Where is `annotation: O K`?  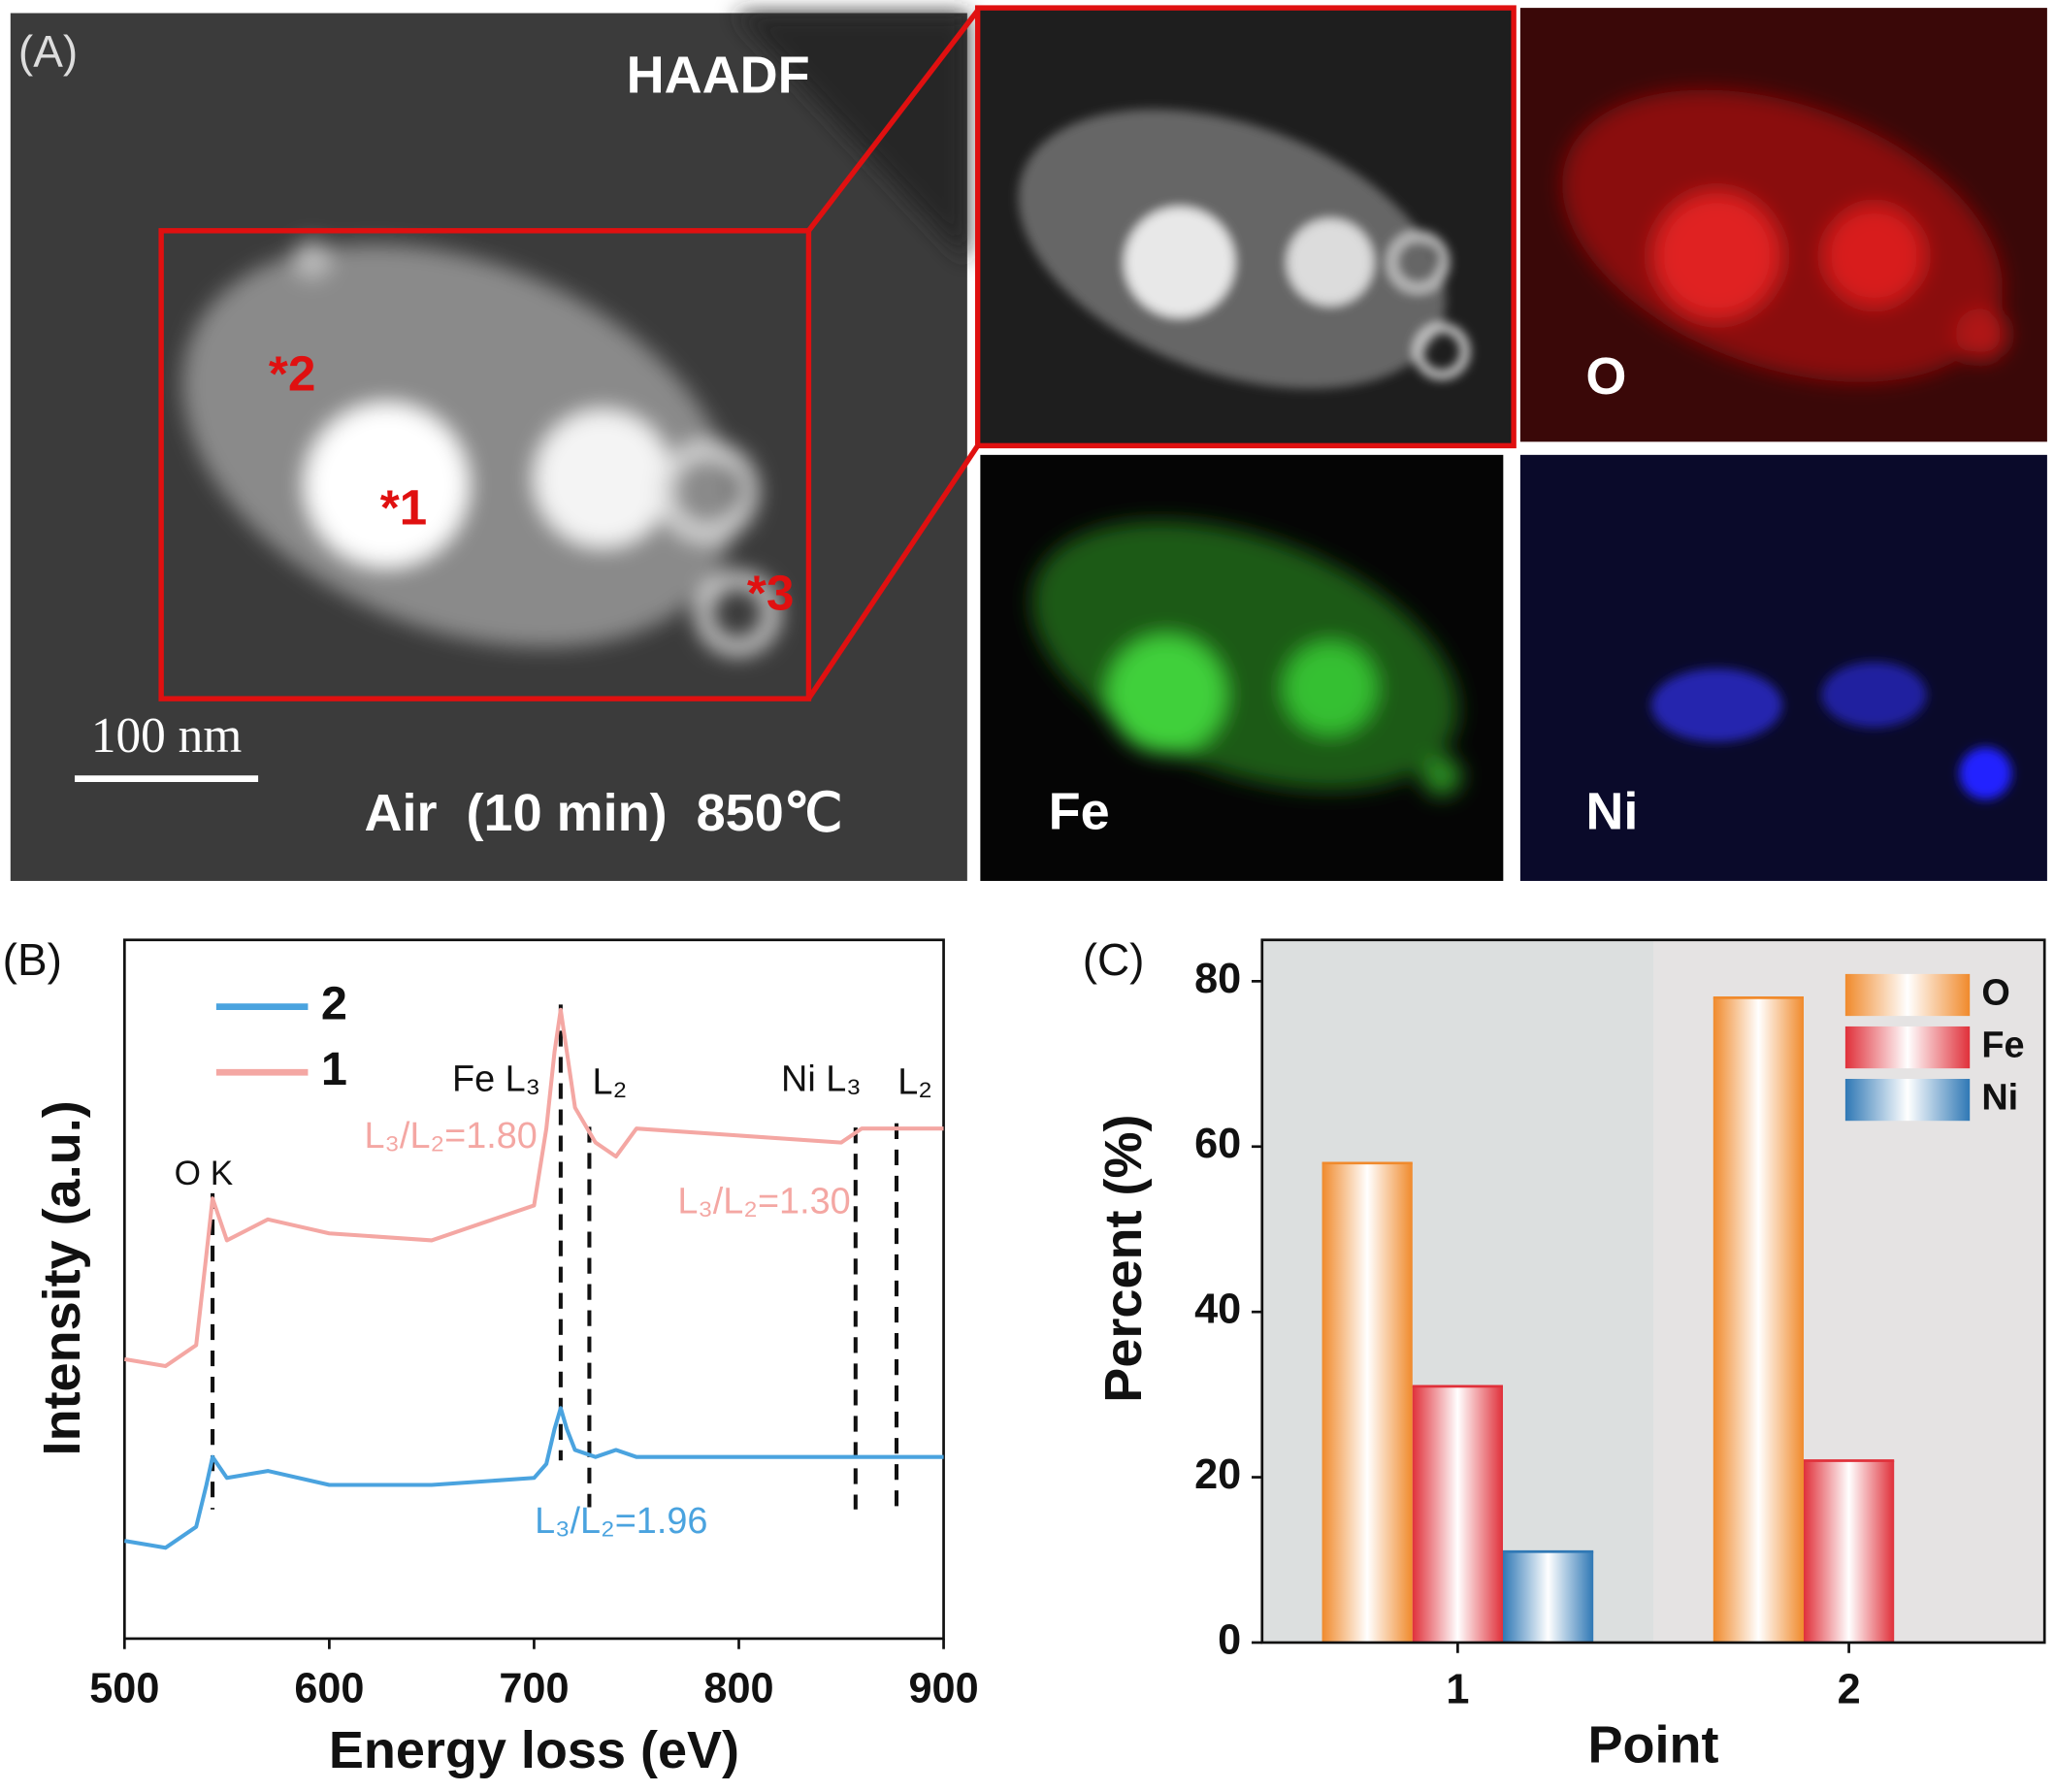 annotation: O K is located at coordinates (204, 1173).